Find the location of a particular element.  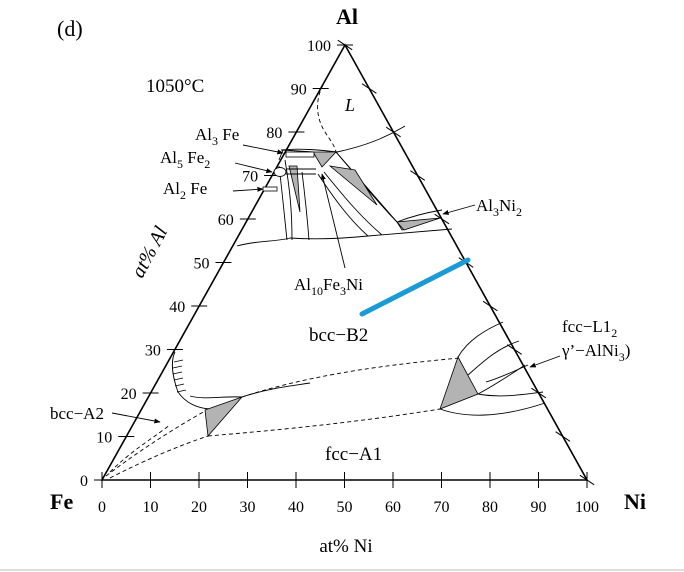

left-axis-title: at% Al is located at coordinates (149, 252).